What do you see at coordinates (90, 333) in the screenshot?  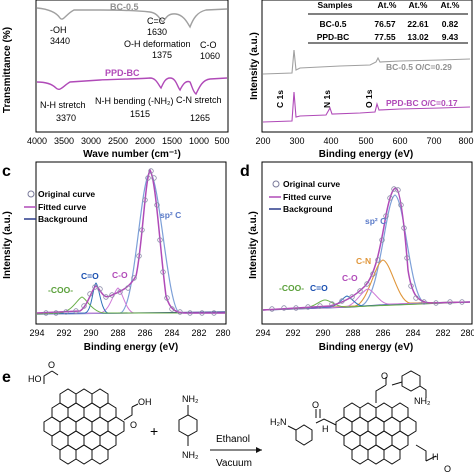 I see `panel-c-tick: 290` at bounding box center [90, 333].